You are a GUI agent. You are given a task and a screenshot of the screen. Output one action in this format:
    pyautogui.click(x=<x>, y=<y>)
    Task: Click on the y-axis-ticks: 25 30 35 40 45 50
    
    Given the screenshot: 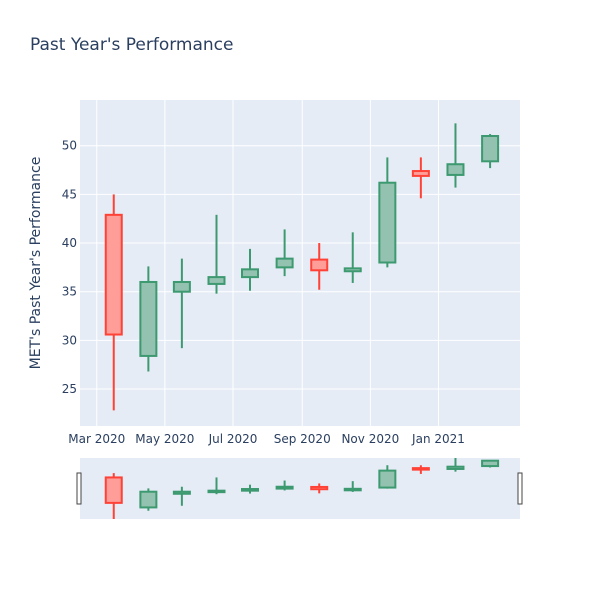 What is the action you would take?
    pyautogui.click(x=69, y=267)
    